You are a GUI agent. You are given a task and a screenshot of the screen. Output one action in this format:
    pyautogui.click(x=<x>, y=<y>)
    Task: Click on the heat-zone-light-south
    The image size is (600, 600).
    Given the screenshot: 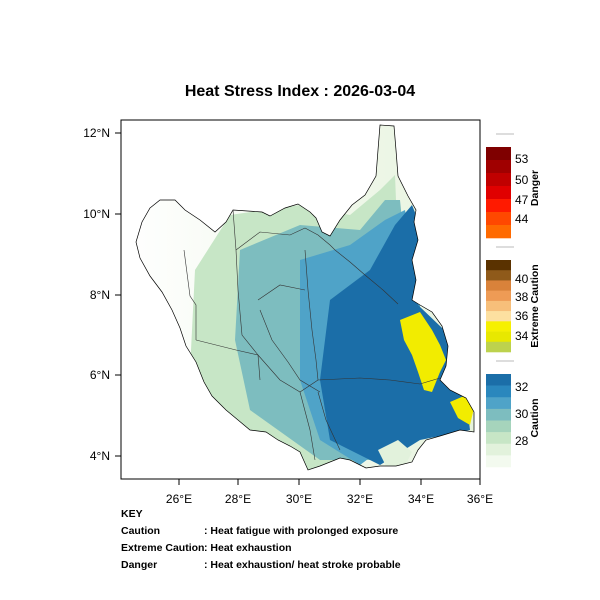 What is the action you would take?
    pyautogui.click(x=395, y=454)
    